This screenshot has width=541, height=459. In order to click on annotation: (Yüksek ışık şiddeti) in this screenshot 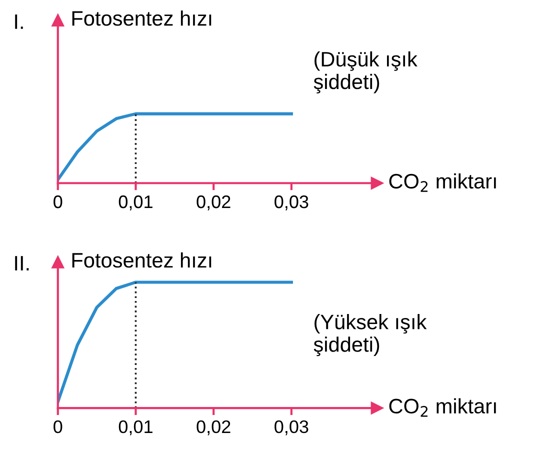, I will do `click(370, 335)`.